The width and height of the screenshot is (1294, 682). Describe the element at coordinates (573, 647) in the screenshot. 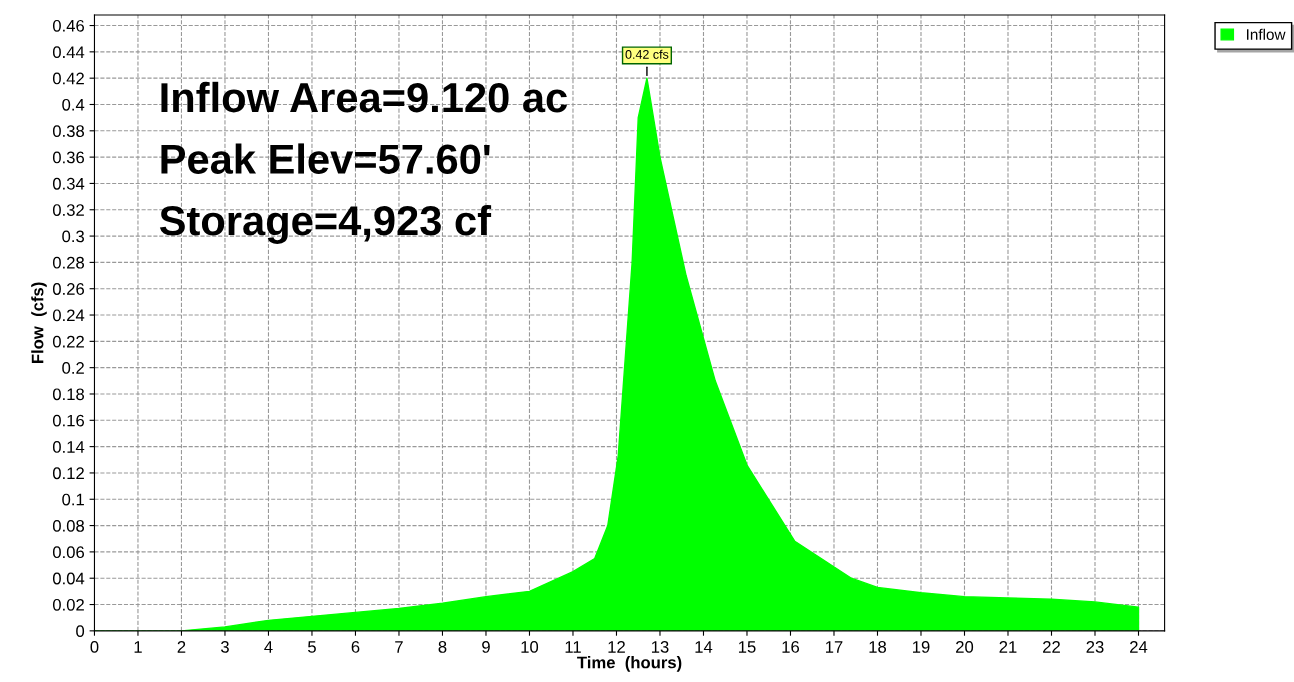

I see `x-tick-label: 11` at that location.